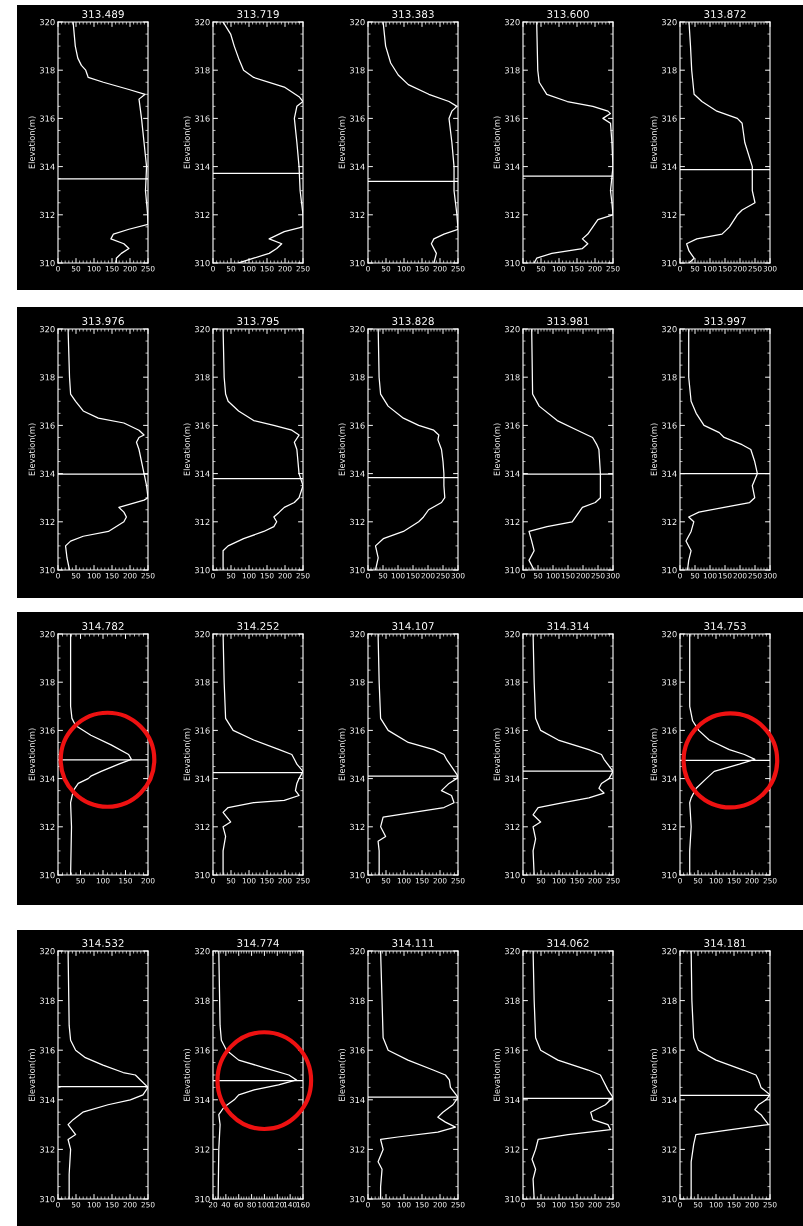 The width and height of the screenshot is (803, 1226). Describe the element at coordinates (725, 943) in the screenshot. I see `chart-title: 314.181` at that location.